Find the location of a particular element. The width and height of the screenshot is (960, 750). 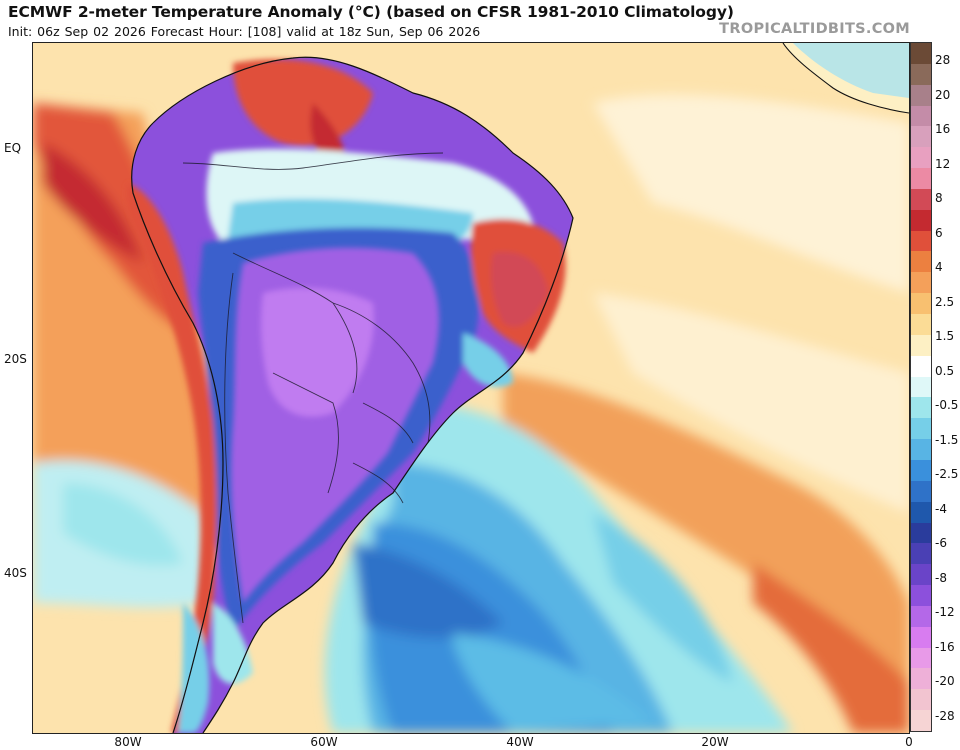

colorbar-tick-label: 4 is located at coordinates (939, 267).